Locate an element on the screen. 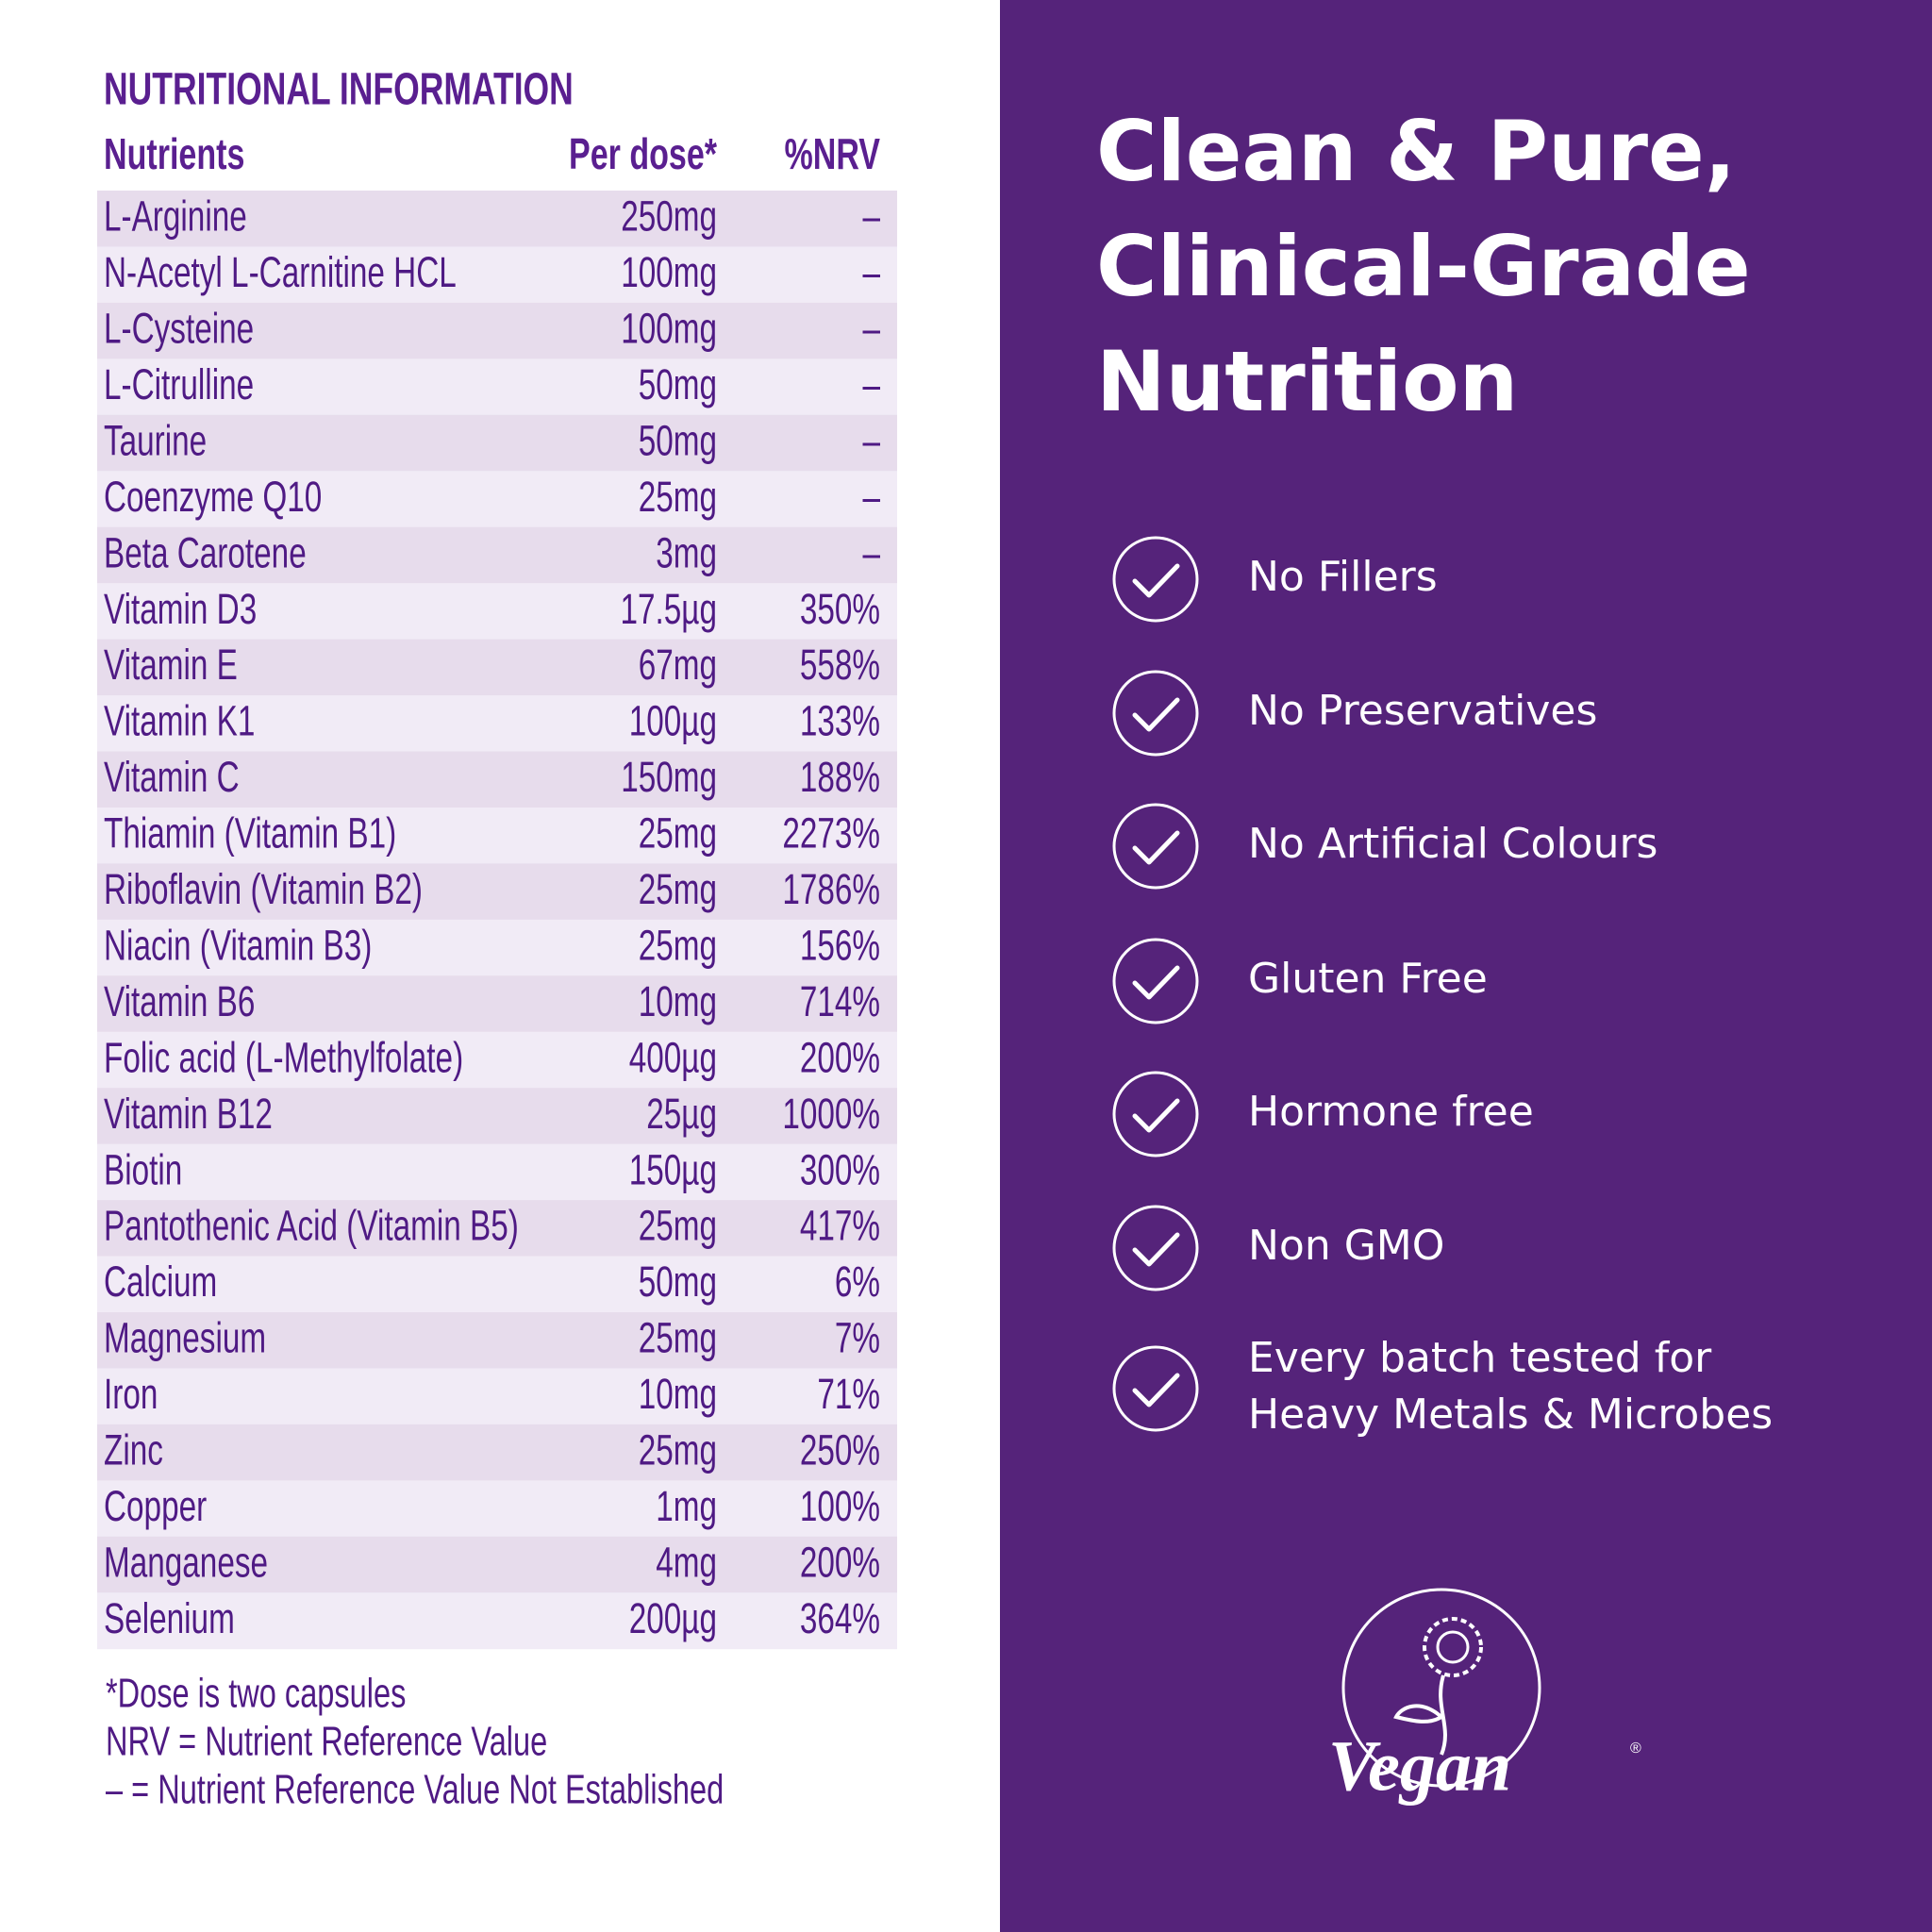 The image size is (1932, 1932). nutrient-name: Taurine is located at coordinates (156, 442).